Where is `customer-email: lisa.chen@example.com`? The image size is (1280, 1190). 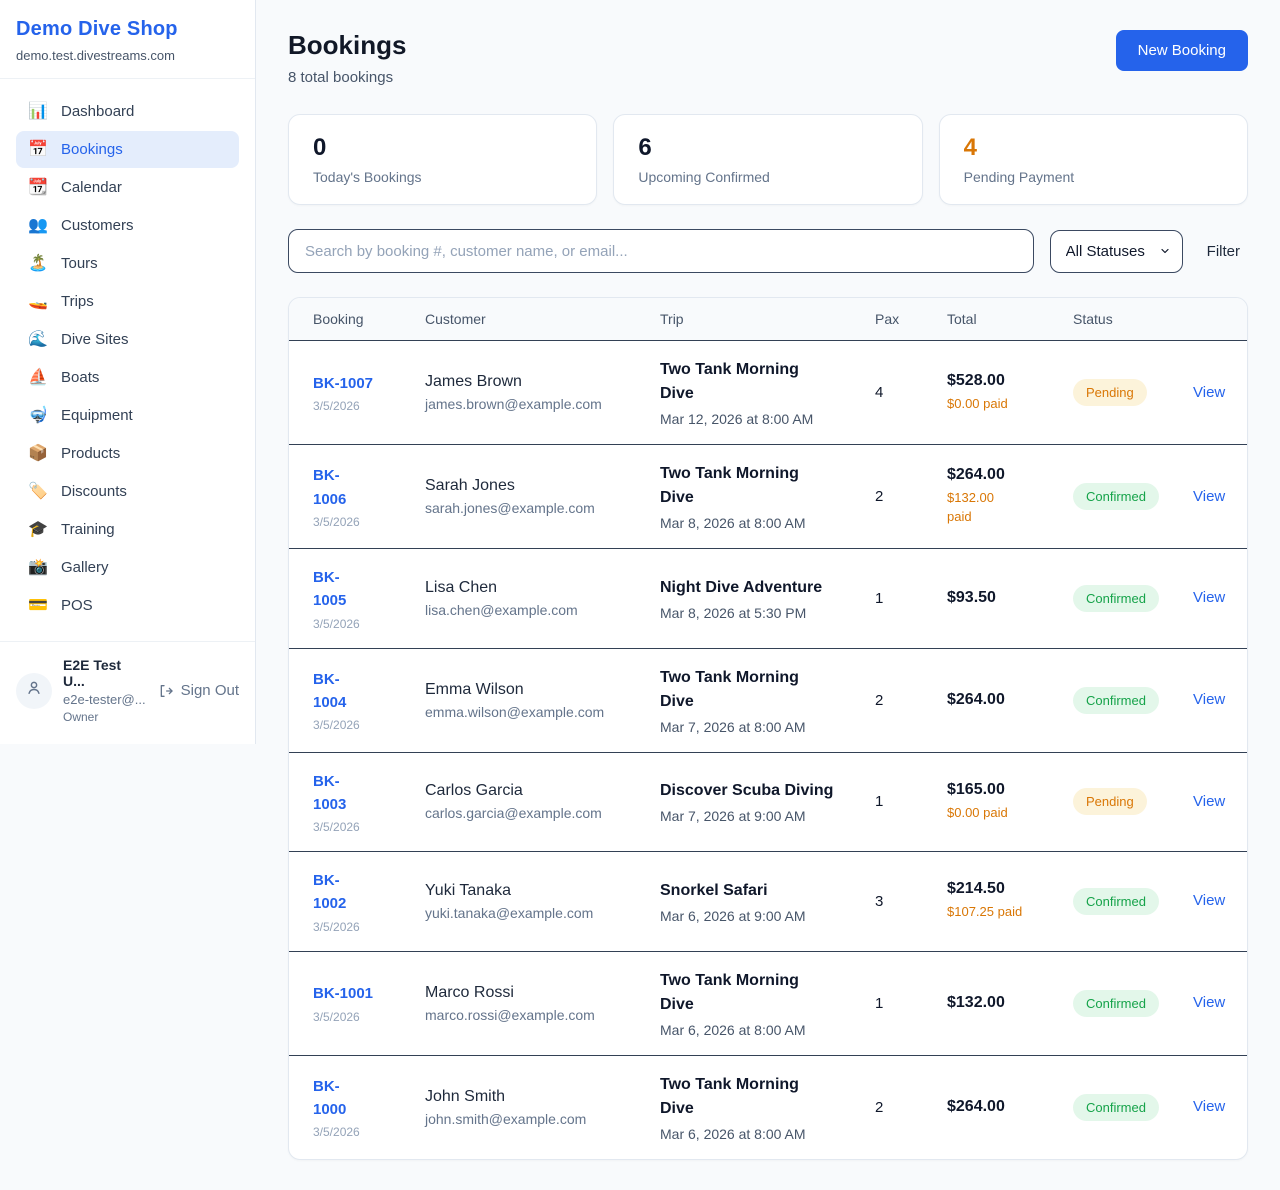
customer-email: lisa.chen@example.com is located at coordinates (501, 609).